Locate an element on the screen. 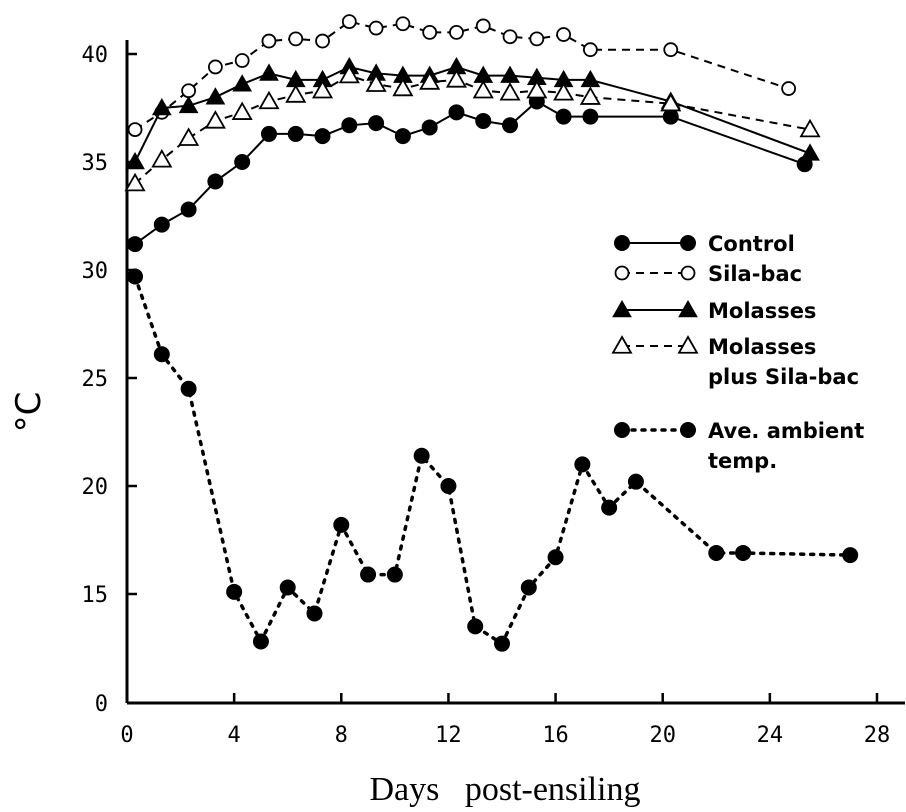  y-tick-label: 30 is located at coordinates (95, 271).